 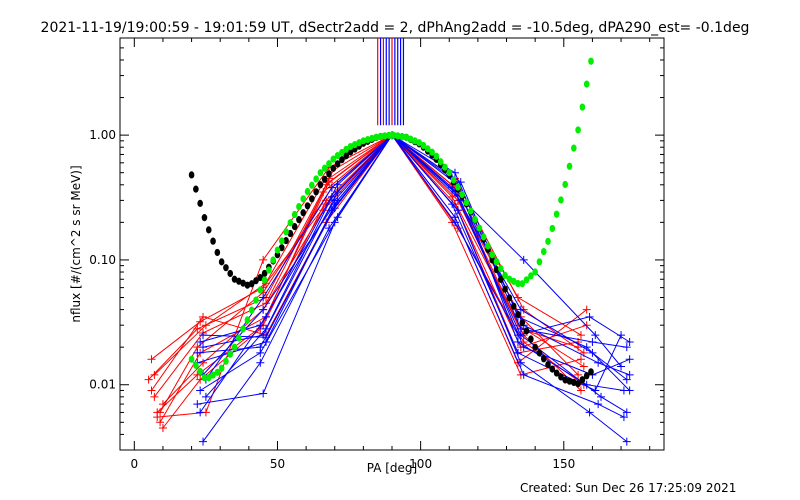 What do you see at coordinates (134, 464) in the screenshot?
I see `x-tick-label: 0` at bounding box center [134, 464].